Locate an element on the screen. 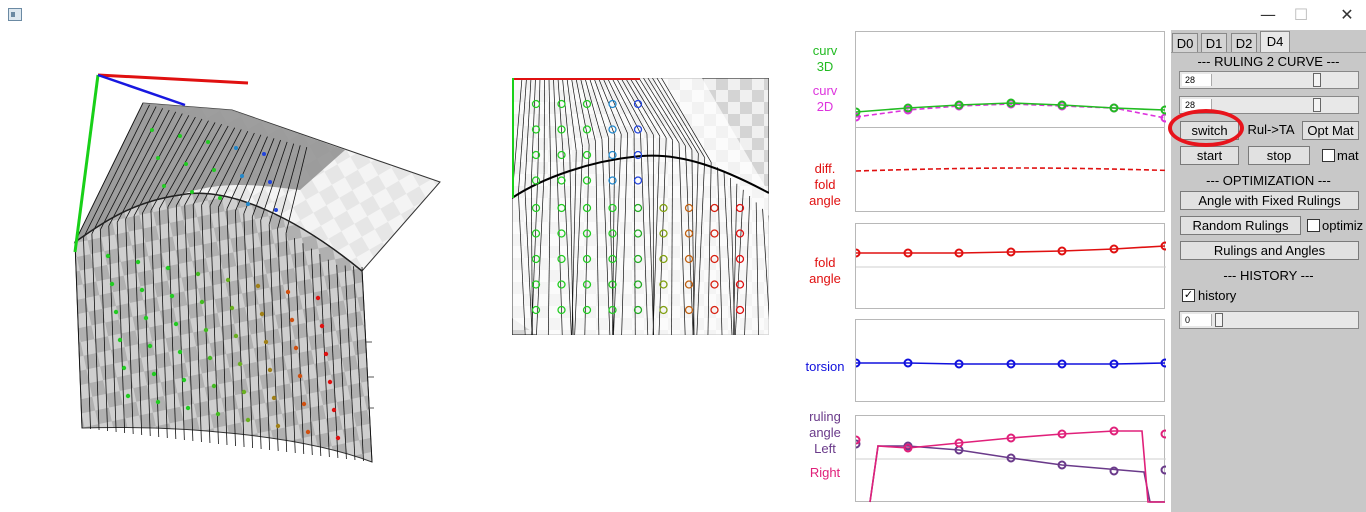  optimiz-checkbox is located at coordinates (1313, 225).